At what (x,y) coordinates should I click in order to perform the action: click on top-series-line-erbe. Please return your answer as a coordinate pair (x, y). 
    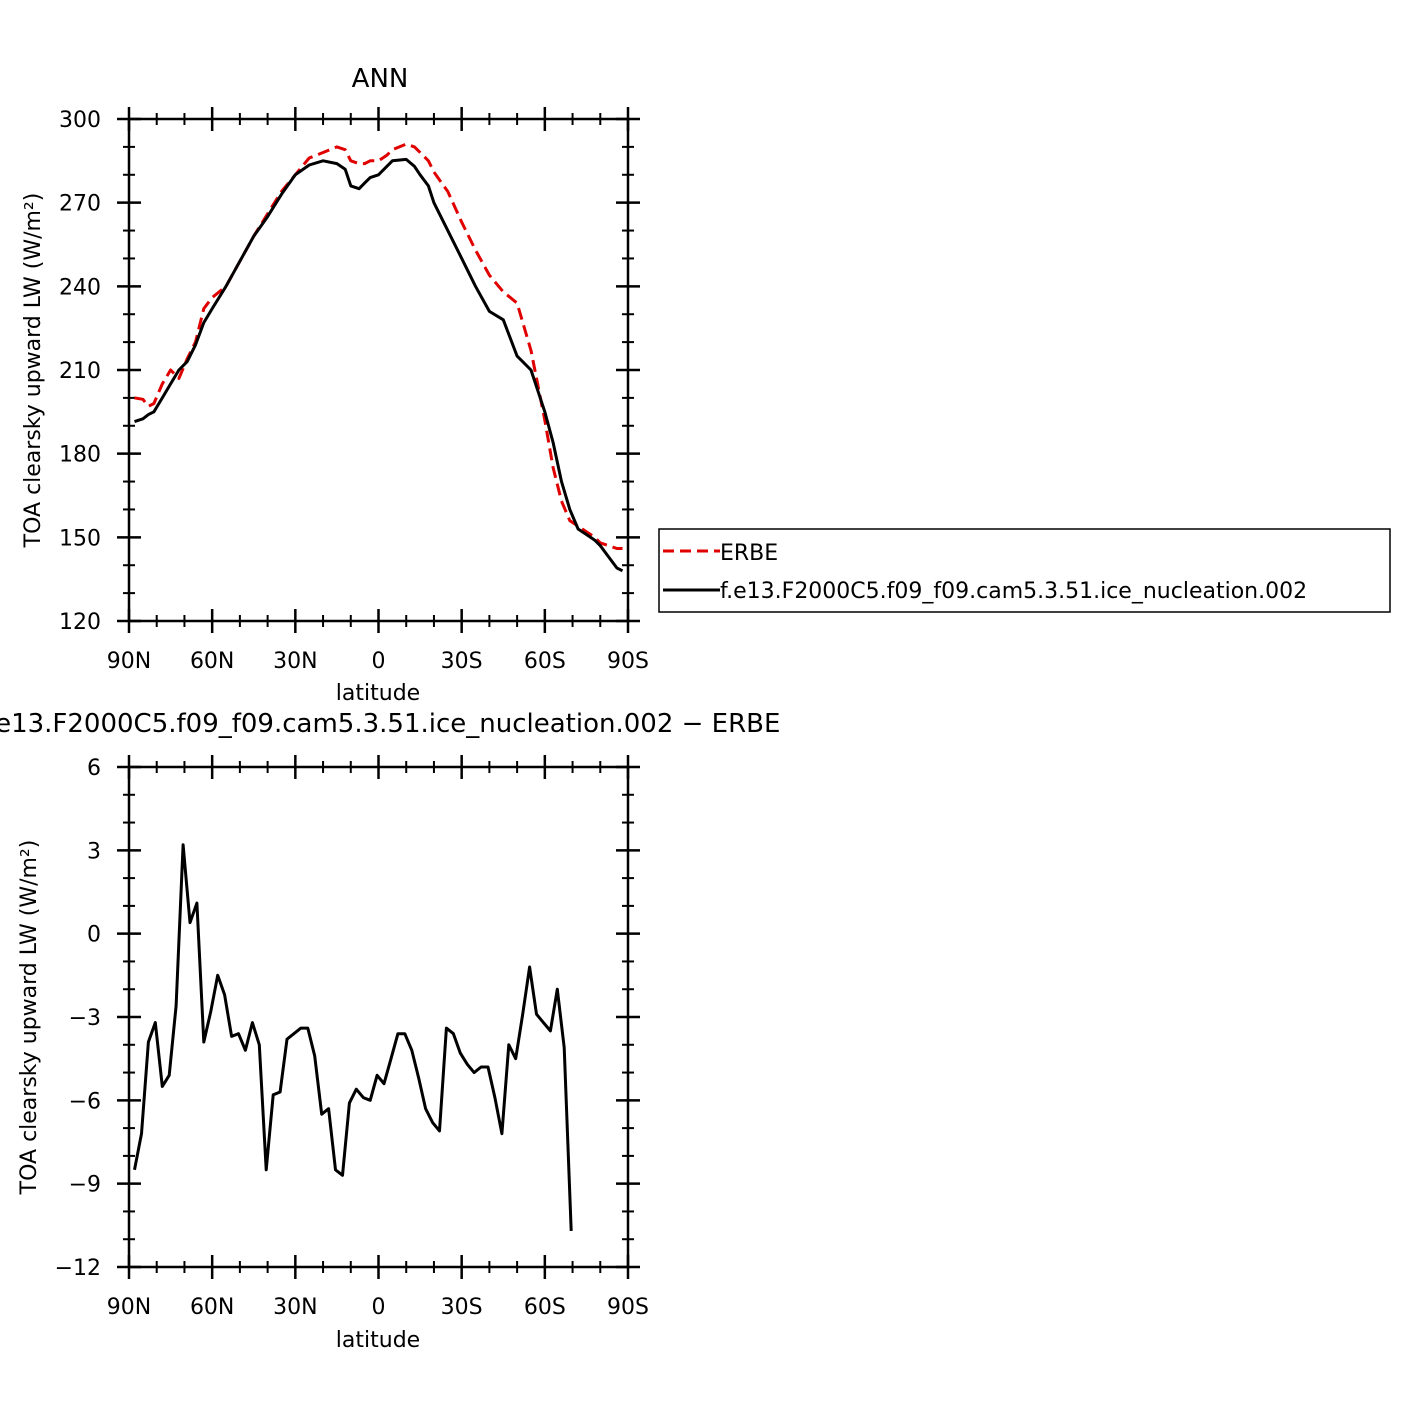
    Looking at the image, I should click on (378, 346).